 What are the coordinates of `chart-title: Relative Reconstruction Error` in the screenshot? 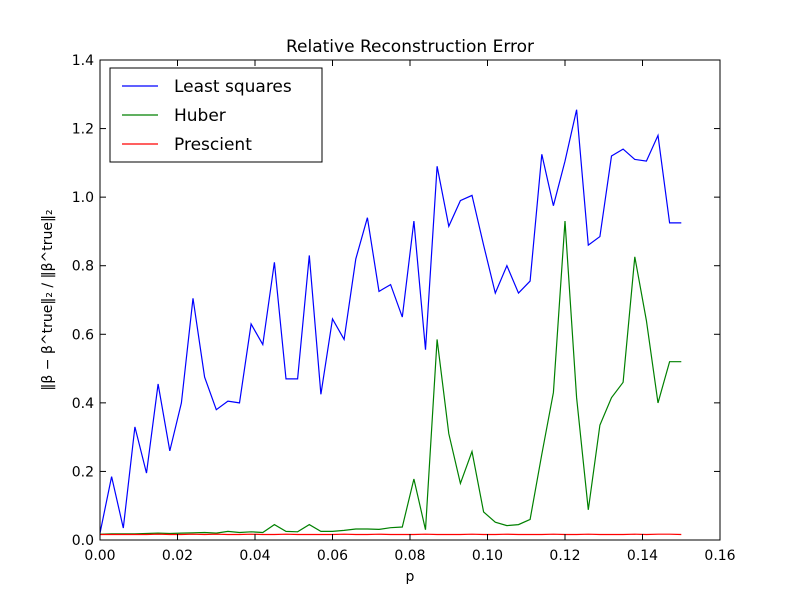 It's located at (410, 47).